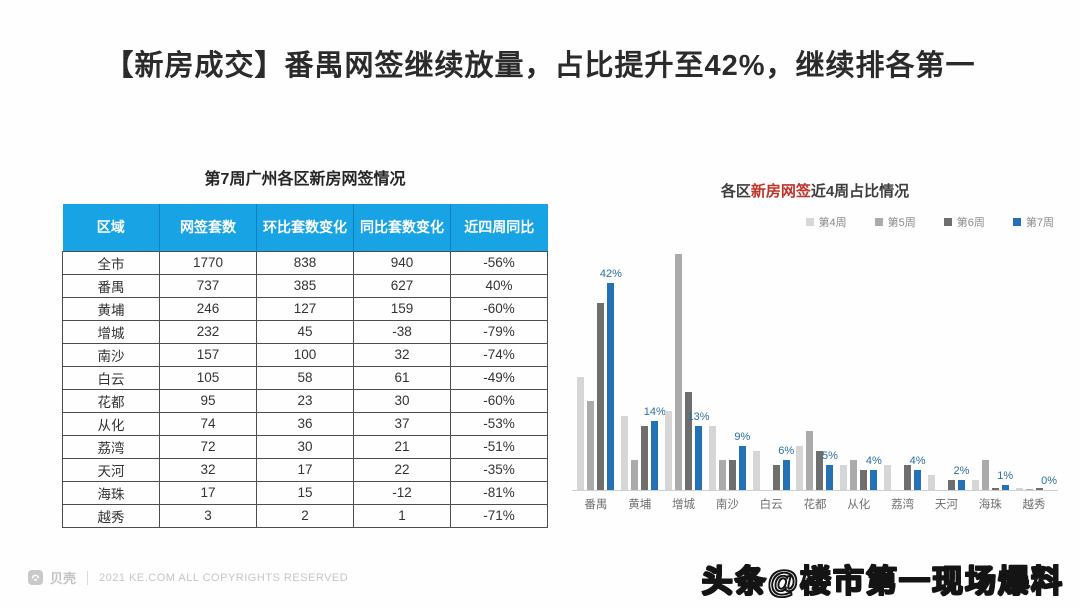 The image size is (1080, 608). Describe the element at coordinates (305, 377) in the screenshot. I see `table-row: 白云 105 58 61 -49%` at that location.